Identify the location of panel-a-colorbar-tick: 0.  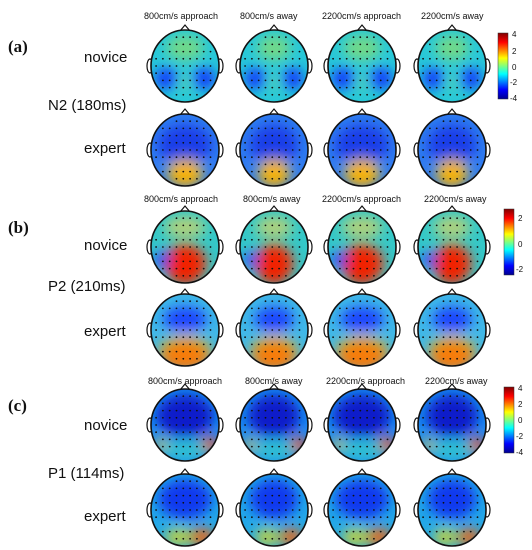
(514, 67).